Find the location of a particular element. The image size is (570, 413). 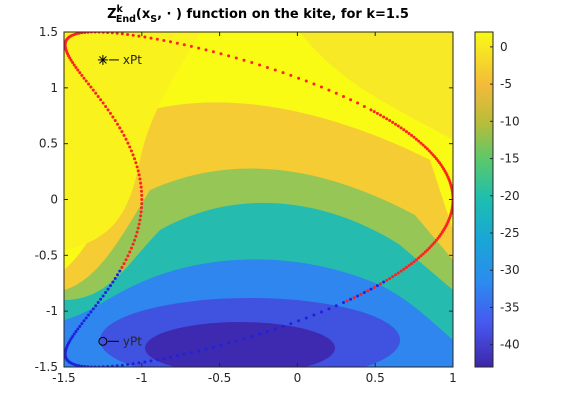

y-tick-label: 0 is located at coordinates (54, 200).